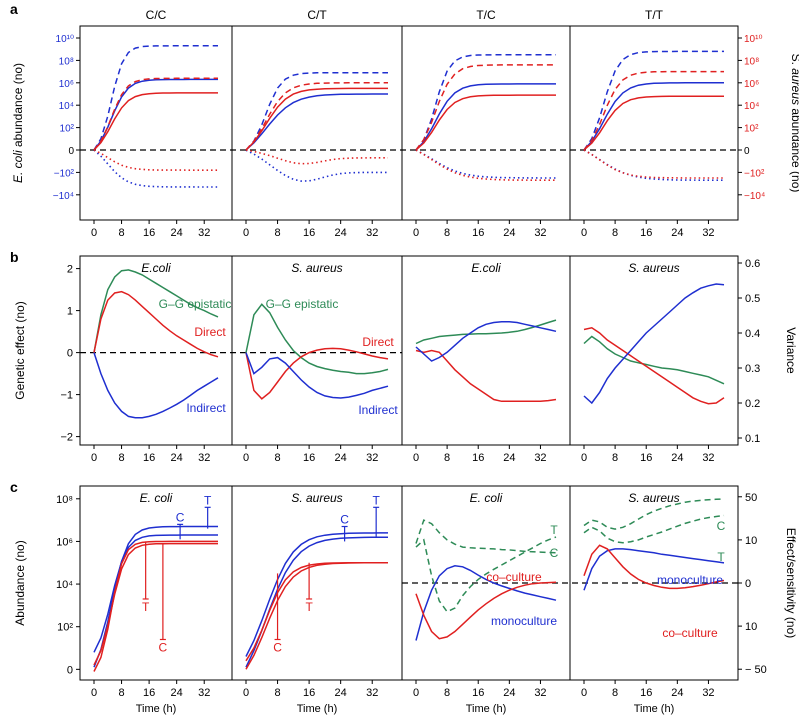 This screenshot has width=799, height=724. I want to click on y-tick-label-left: 0, so click(70, 354).